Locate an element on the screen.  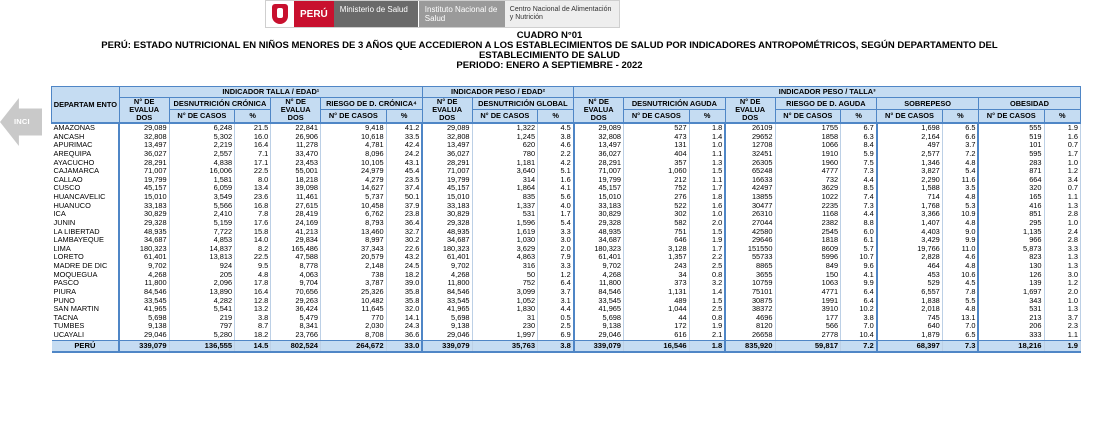
value-cell: 165 is located at coordinates (1011, 197).